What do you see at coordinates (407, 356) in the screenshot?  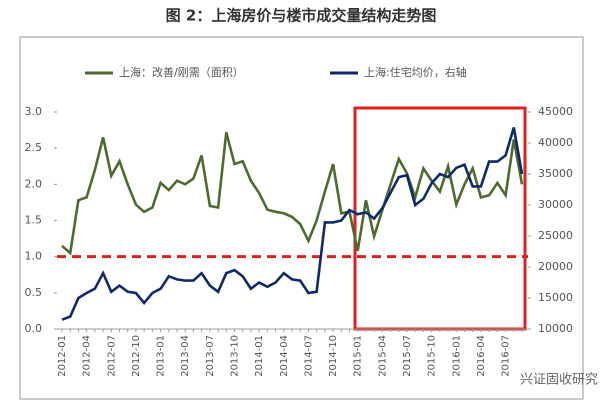 I see `x-tick-label: 2015-07` at bounding box center [407, 356].